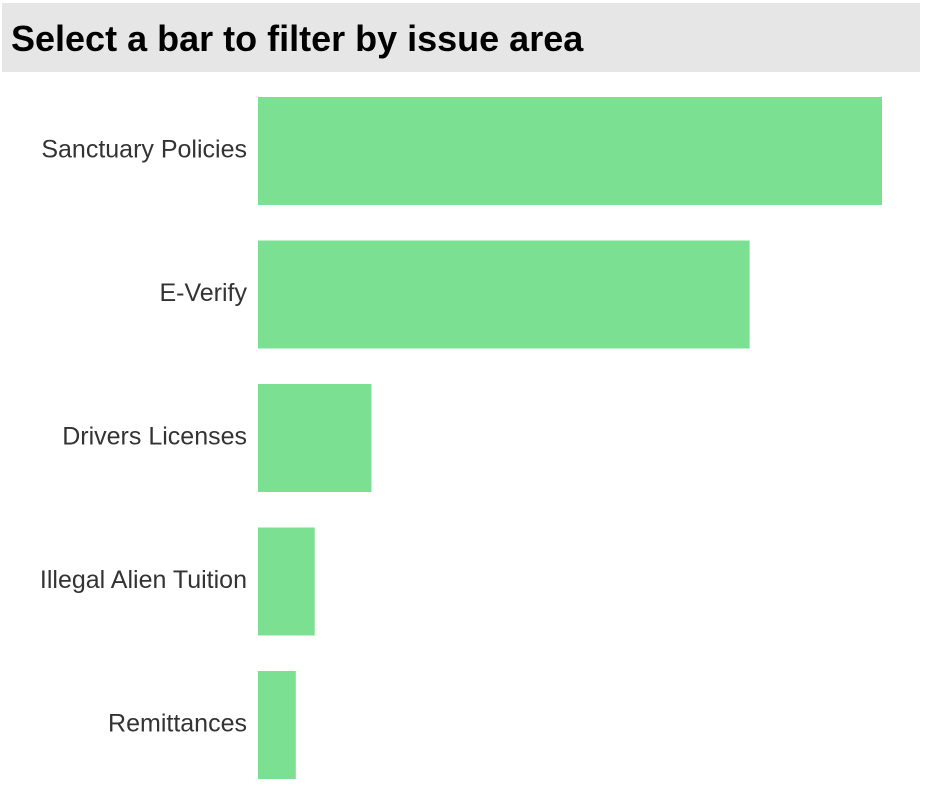 This screenshot has width=926, height=802. I want to click on chart-title: Select a bar to filter by issue area, so click(461, 37).